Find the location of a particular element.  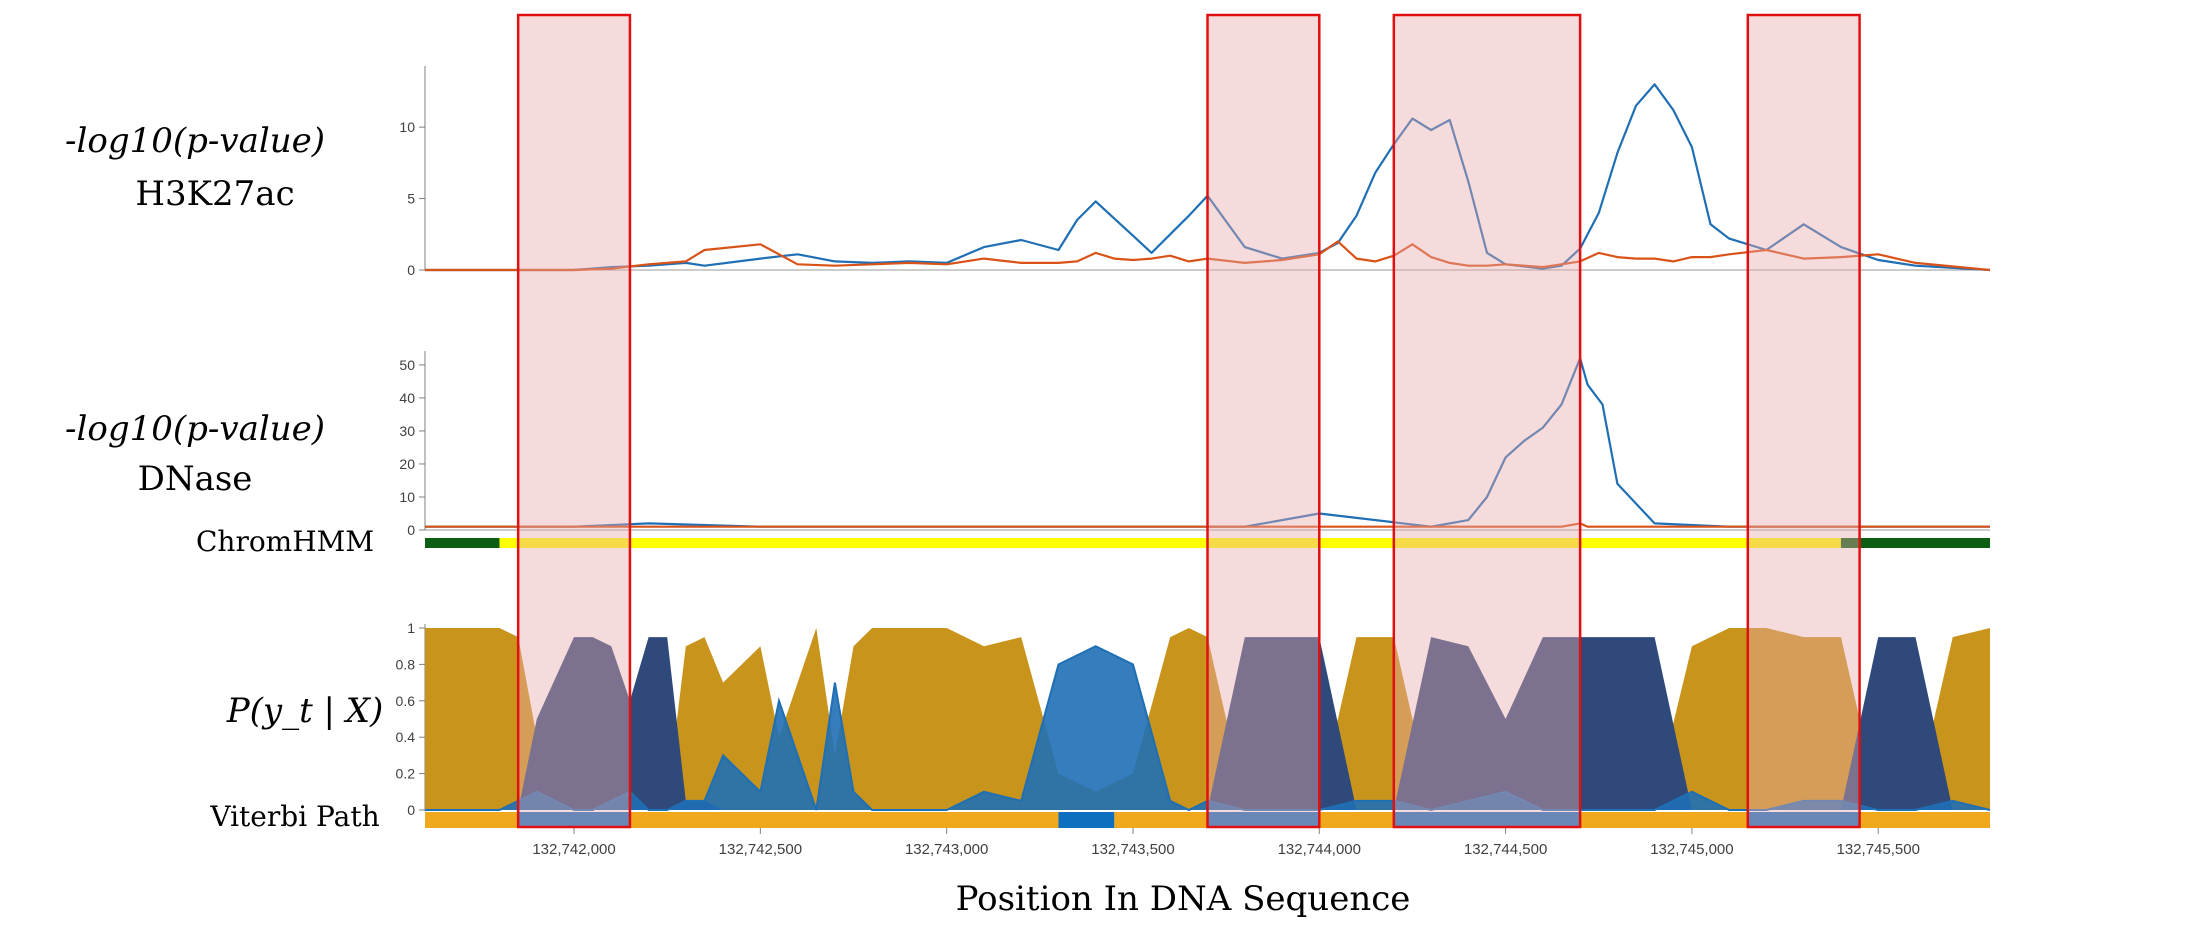

dnase-y-tick-label: 50 is located at coordinates (407, 365).